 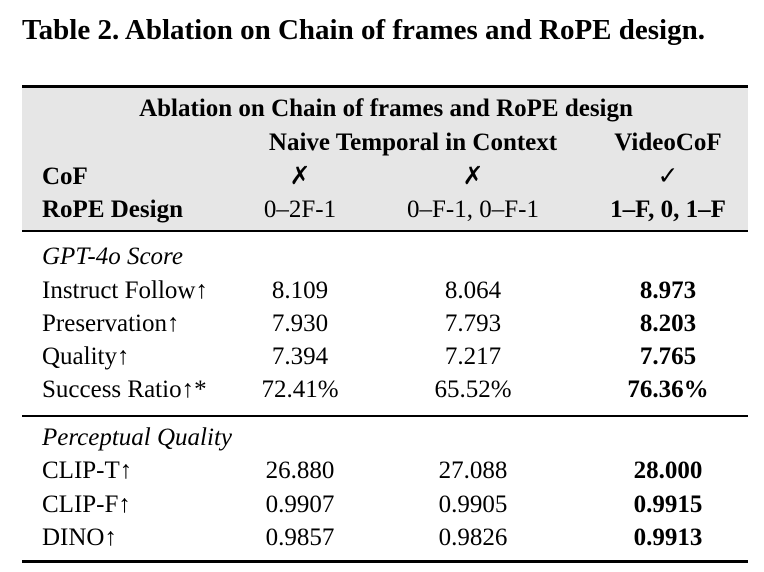 I want to click on row-label: DINO↑, so click(x=79, y=537).